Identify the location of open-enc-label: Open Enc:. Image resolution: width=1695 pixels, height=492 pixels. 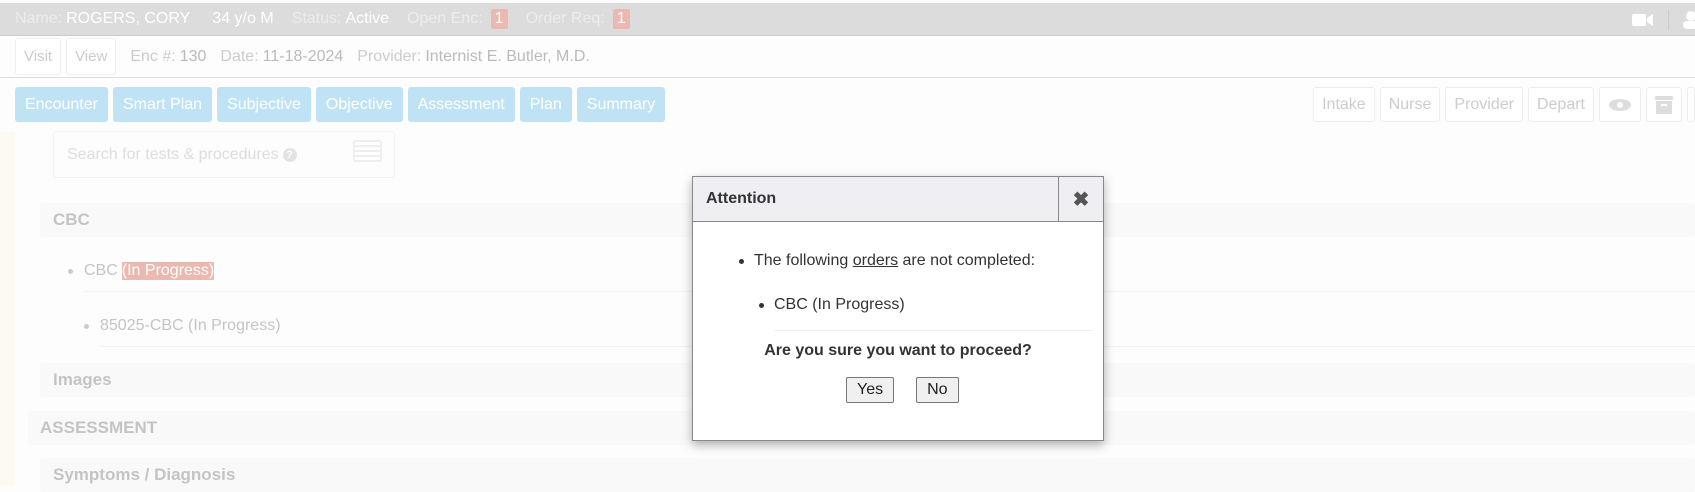
(445, 18).